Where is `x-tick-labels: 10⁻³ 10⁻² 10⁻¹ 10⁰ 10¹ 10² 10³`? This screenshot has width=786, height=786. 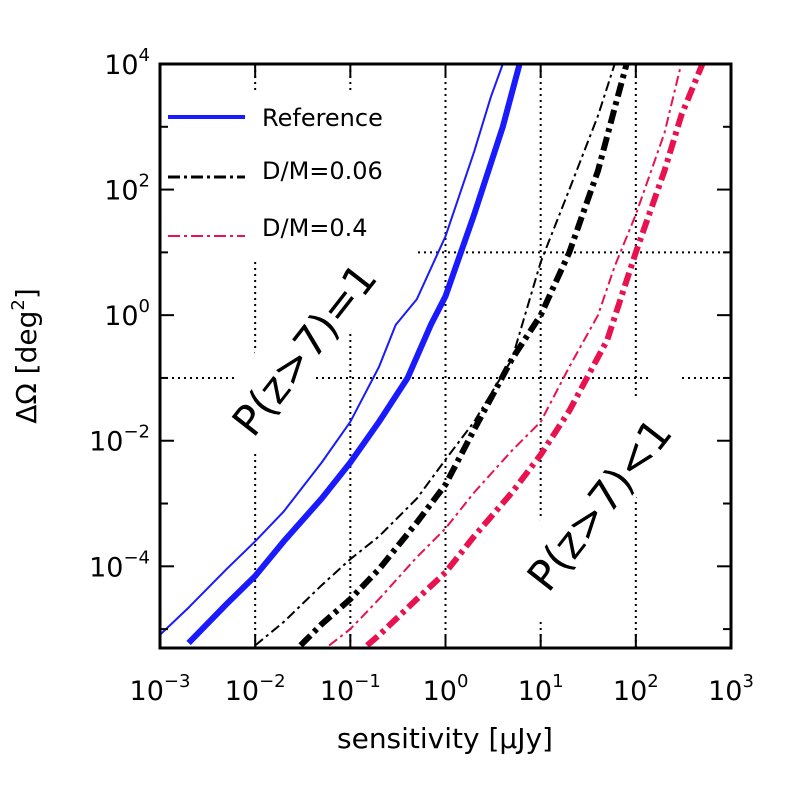
x-tick-labels: 10⁻³ 10⁻² 10⁻¹ 10⁰ 10¹ 10² 10³ is located at coordinates (442, 689).